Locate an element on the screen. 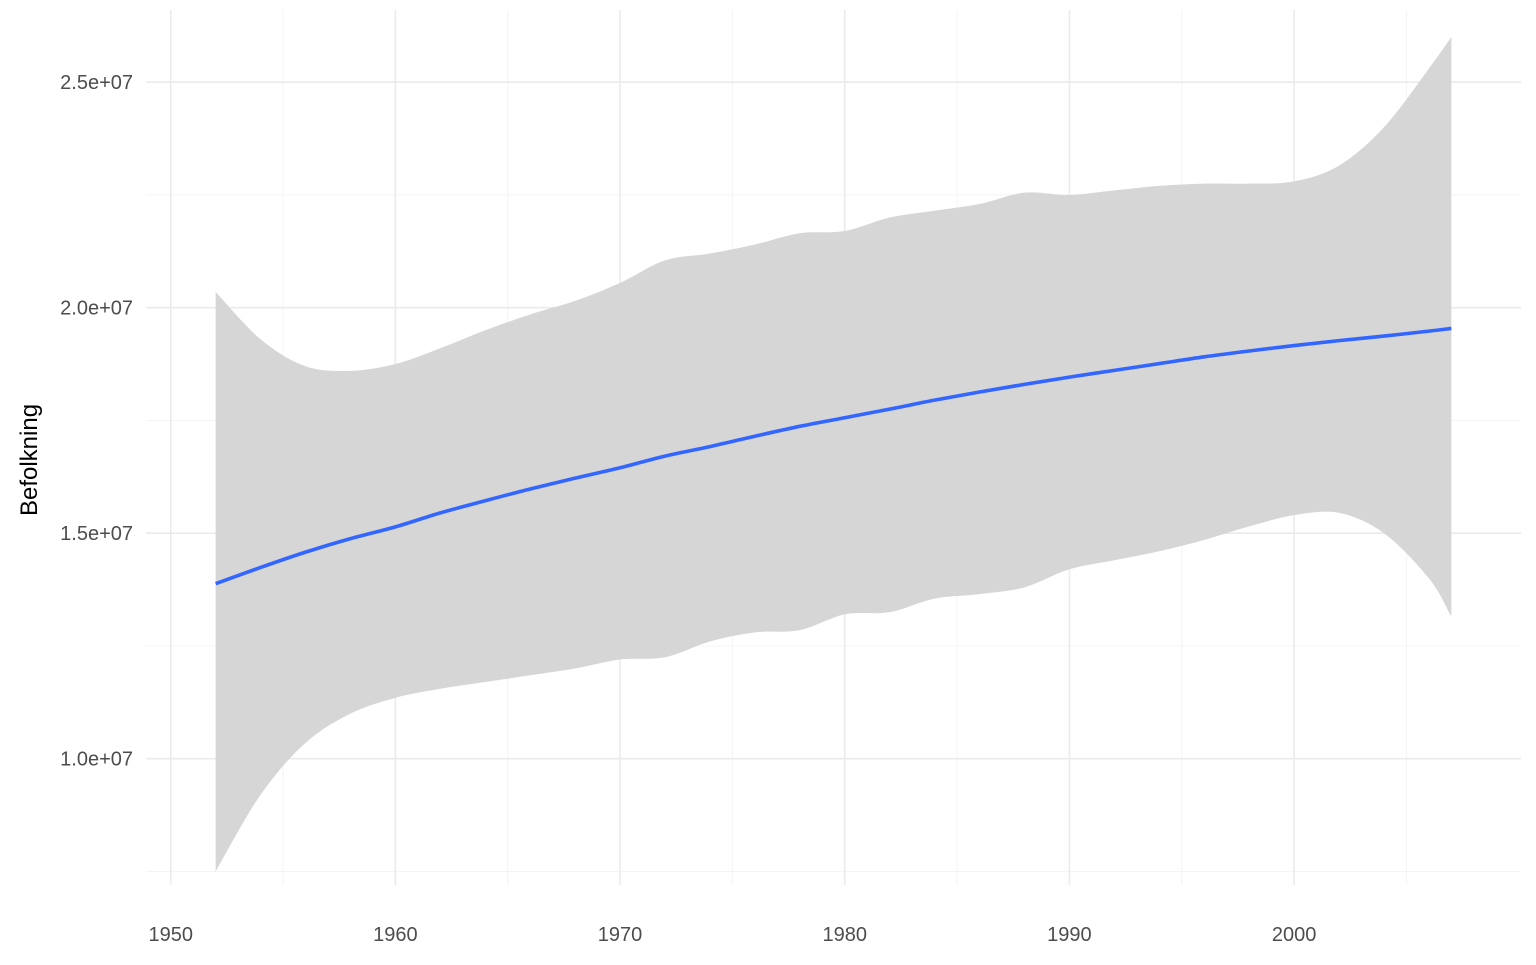 Image resolution: width=1536 pixels, height=965 pixels. y-tick-label: 2.5e+07 is located at coordinates (96, 83).